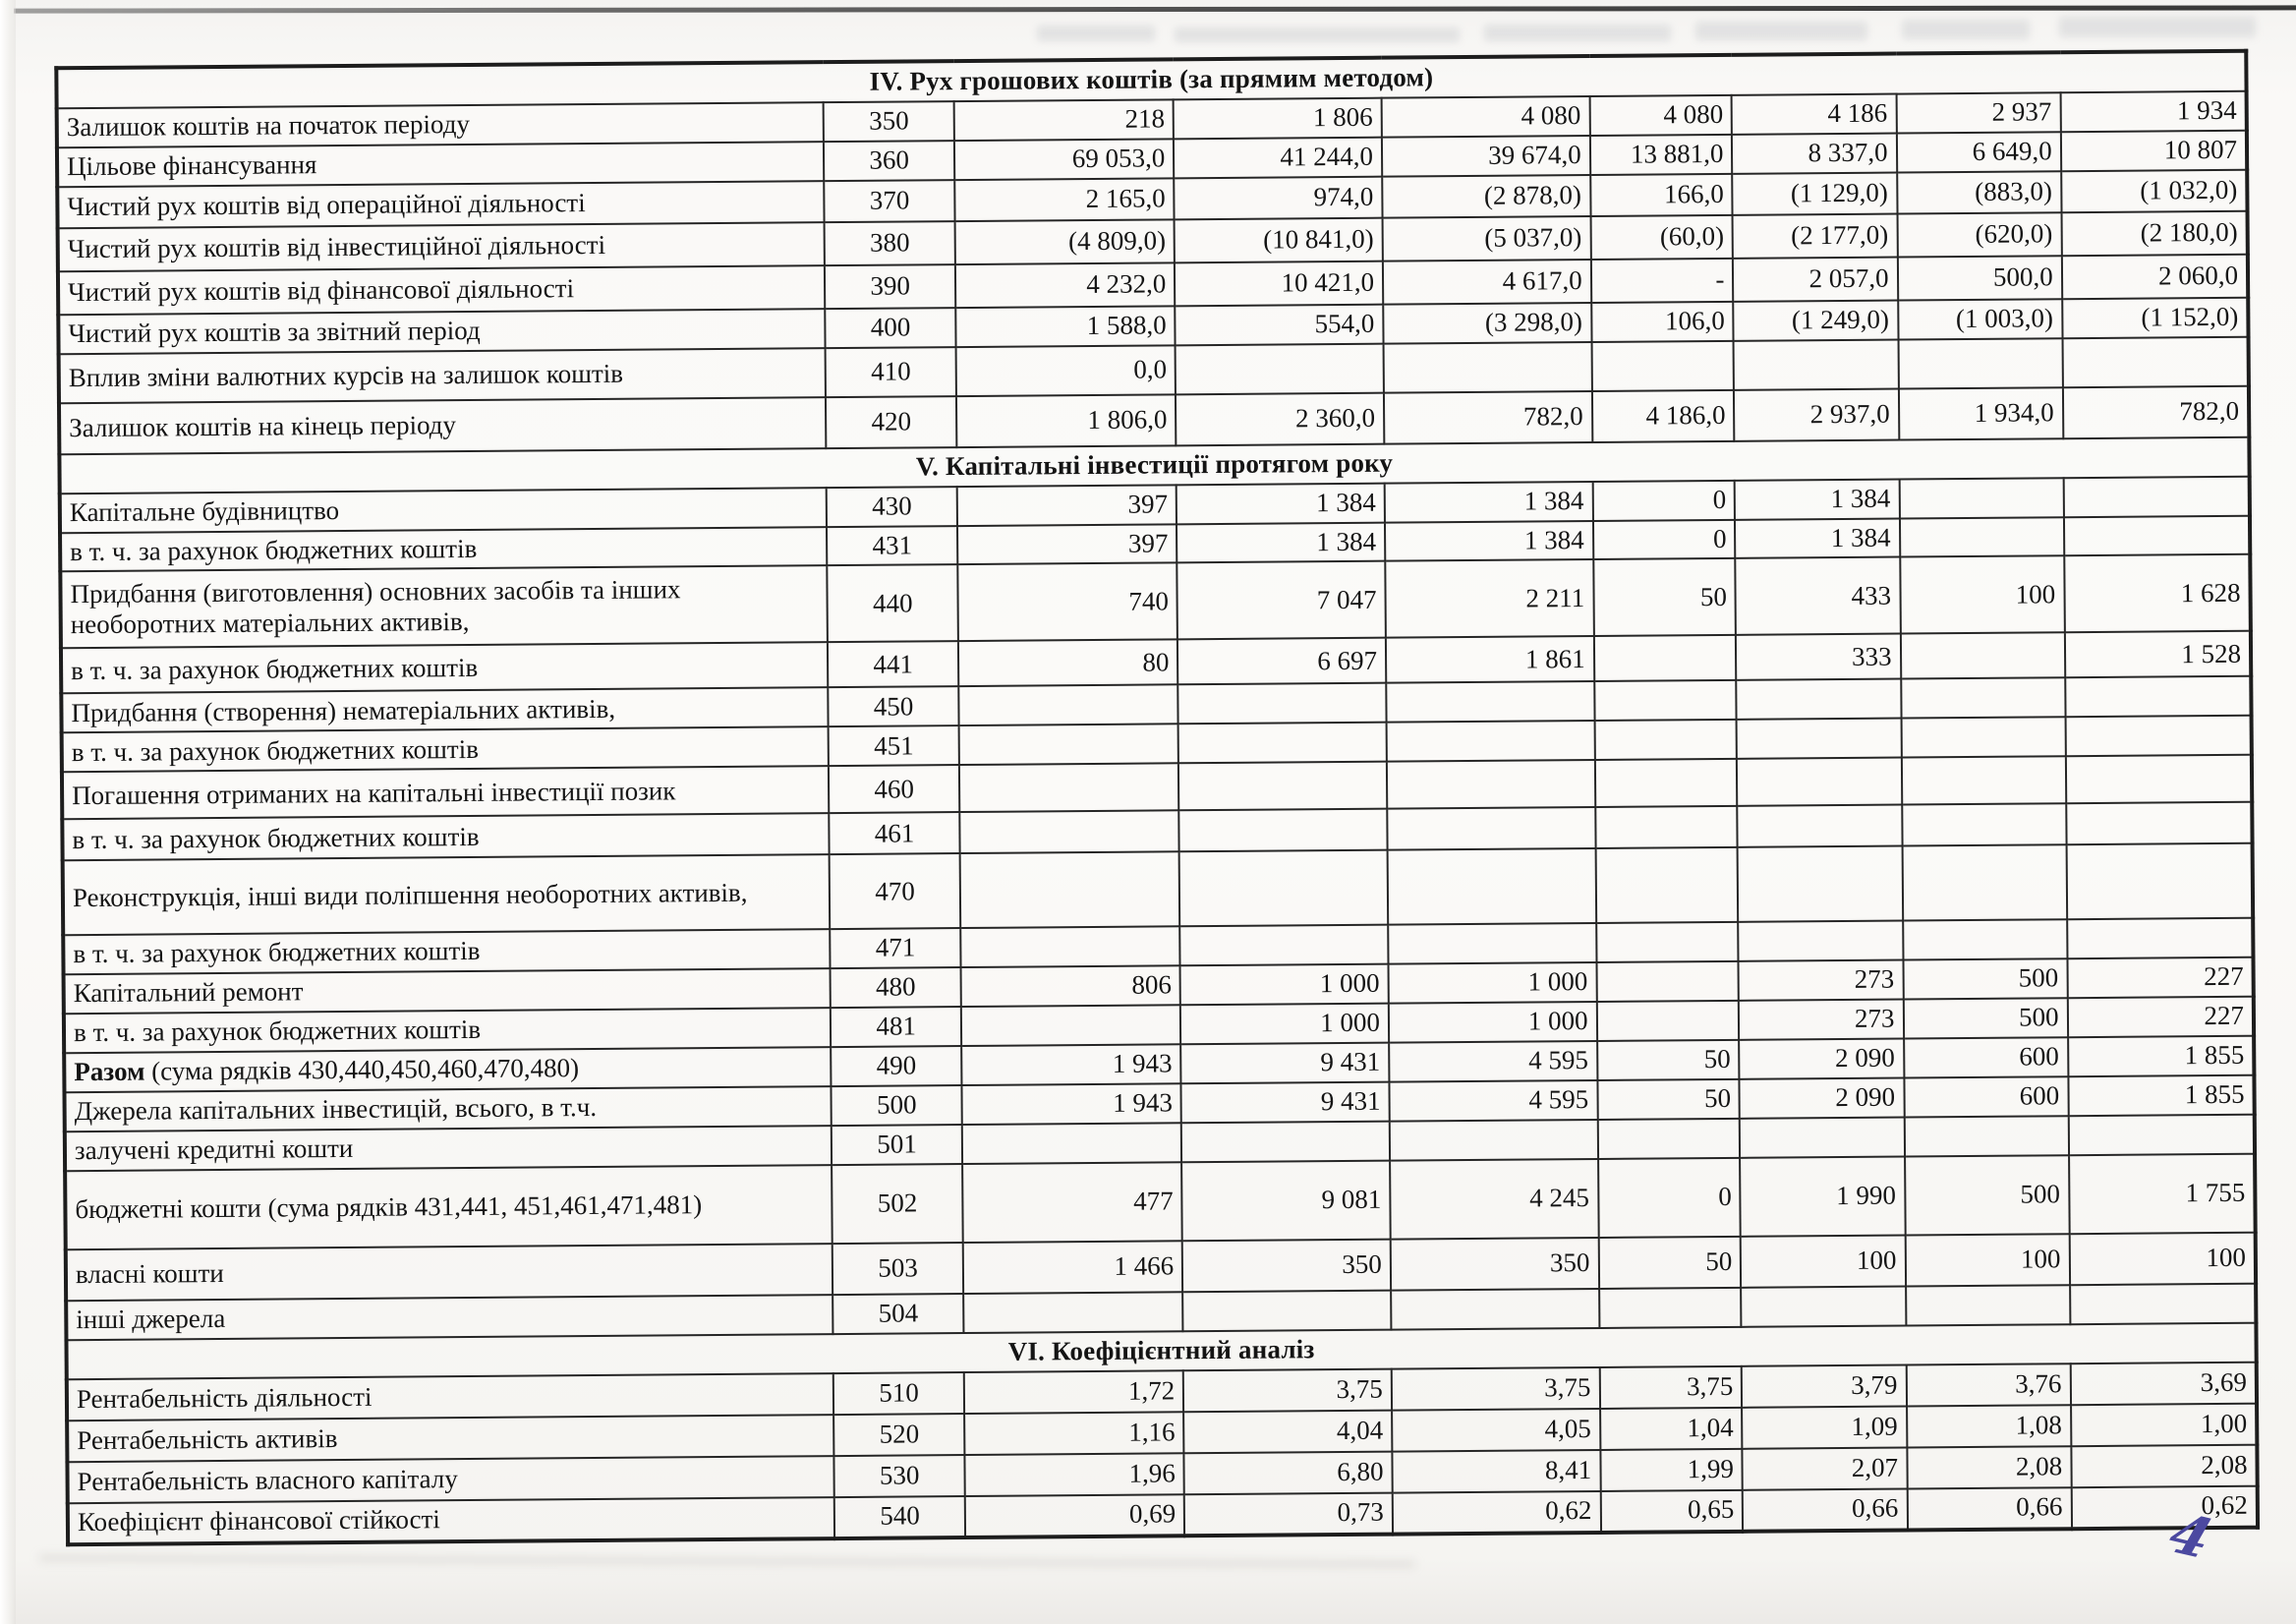  Describe the element at coordinates (1987, 1136) in the screenshot. I see `cell-501-col6` at that location.